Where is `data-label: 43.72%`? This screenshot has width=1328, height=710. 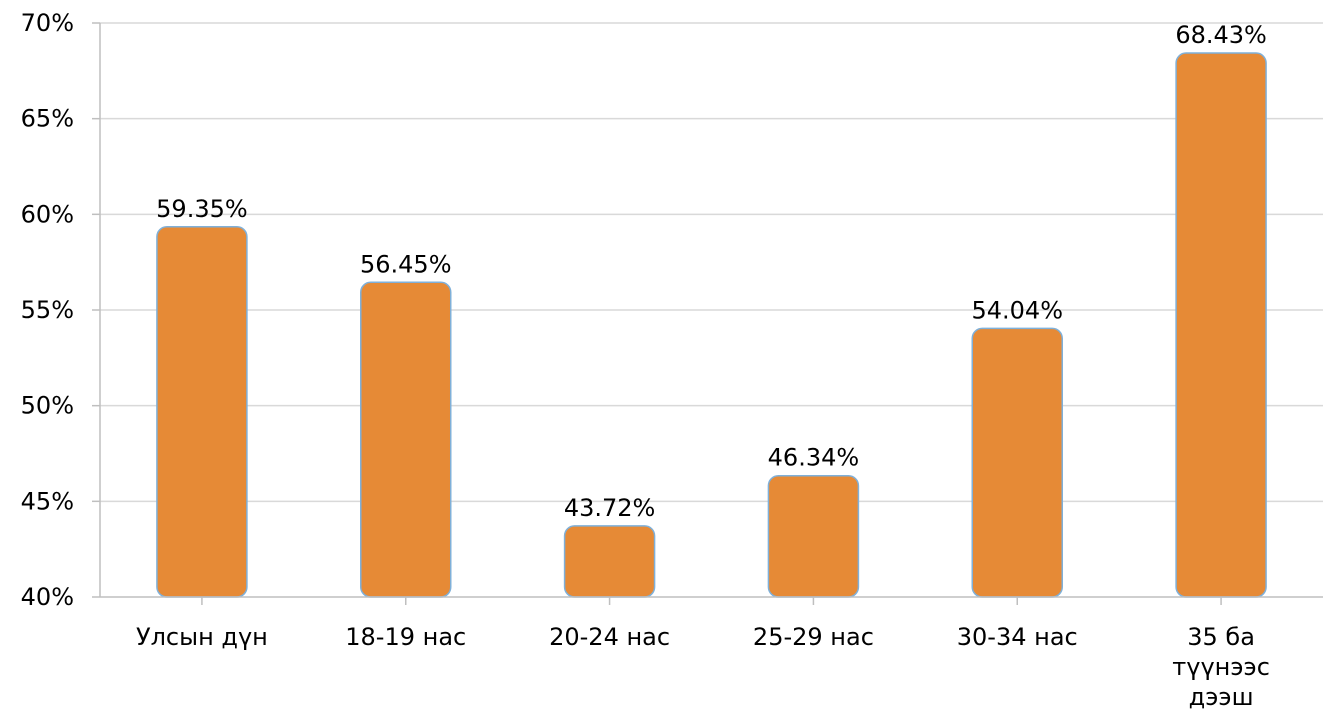 data-label: 43.72% is located at coordinates (610, 508).